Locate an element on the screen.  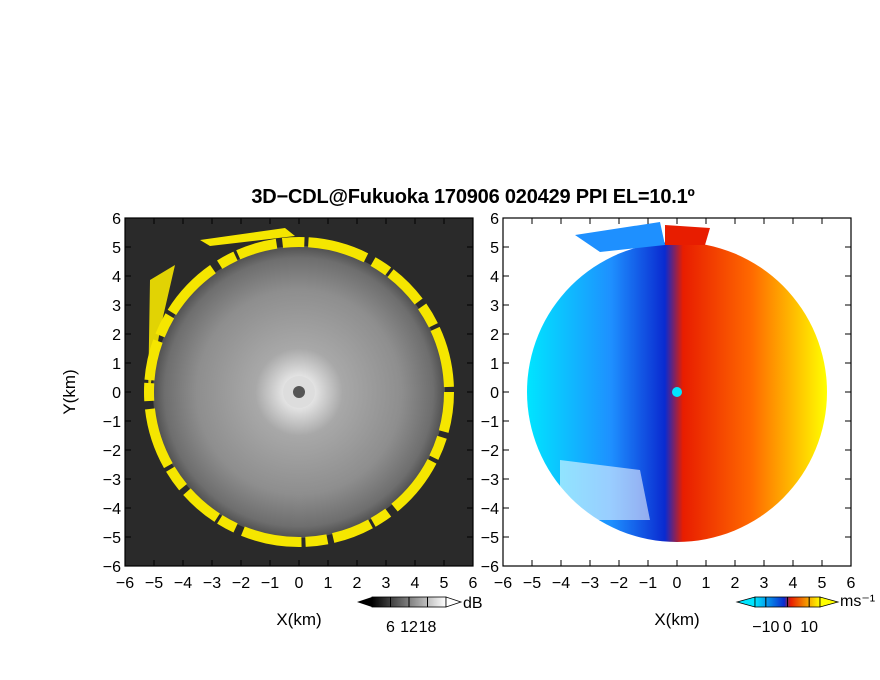
velocity-colorbar-unit: ms⁻¹ is located at coordinates (857, 601).